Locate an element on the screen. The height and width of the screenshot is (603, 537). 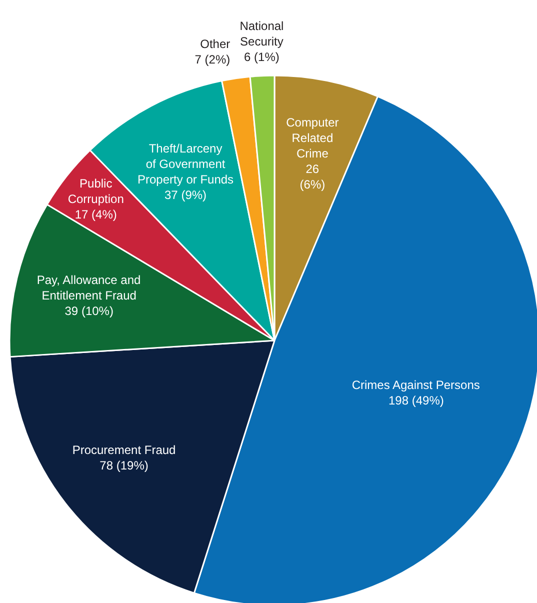
slice-label: Other is located at coordinates (215, 44).